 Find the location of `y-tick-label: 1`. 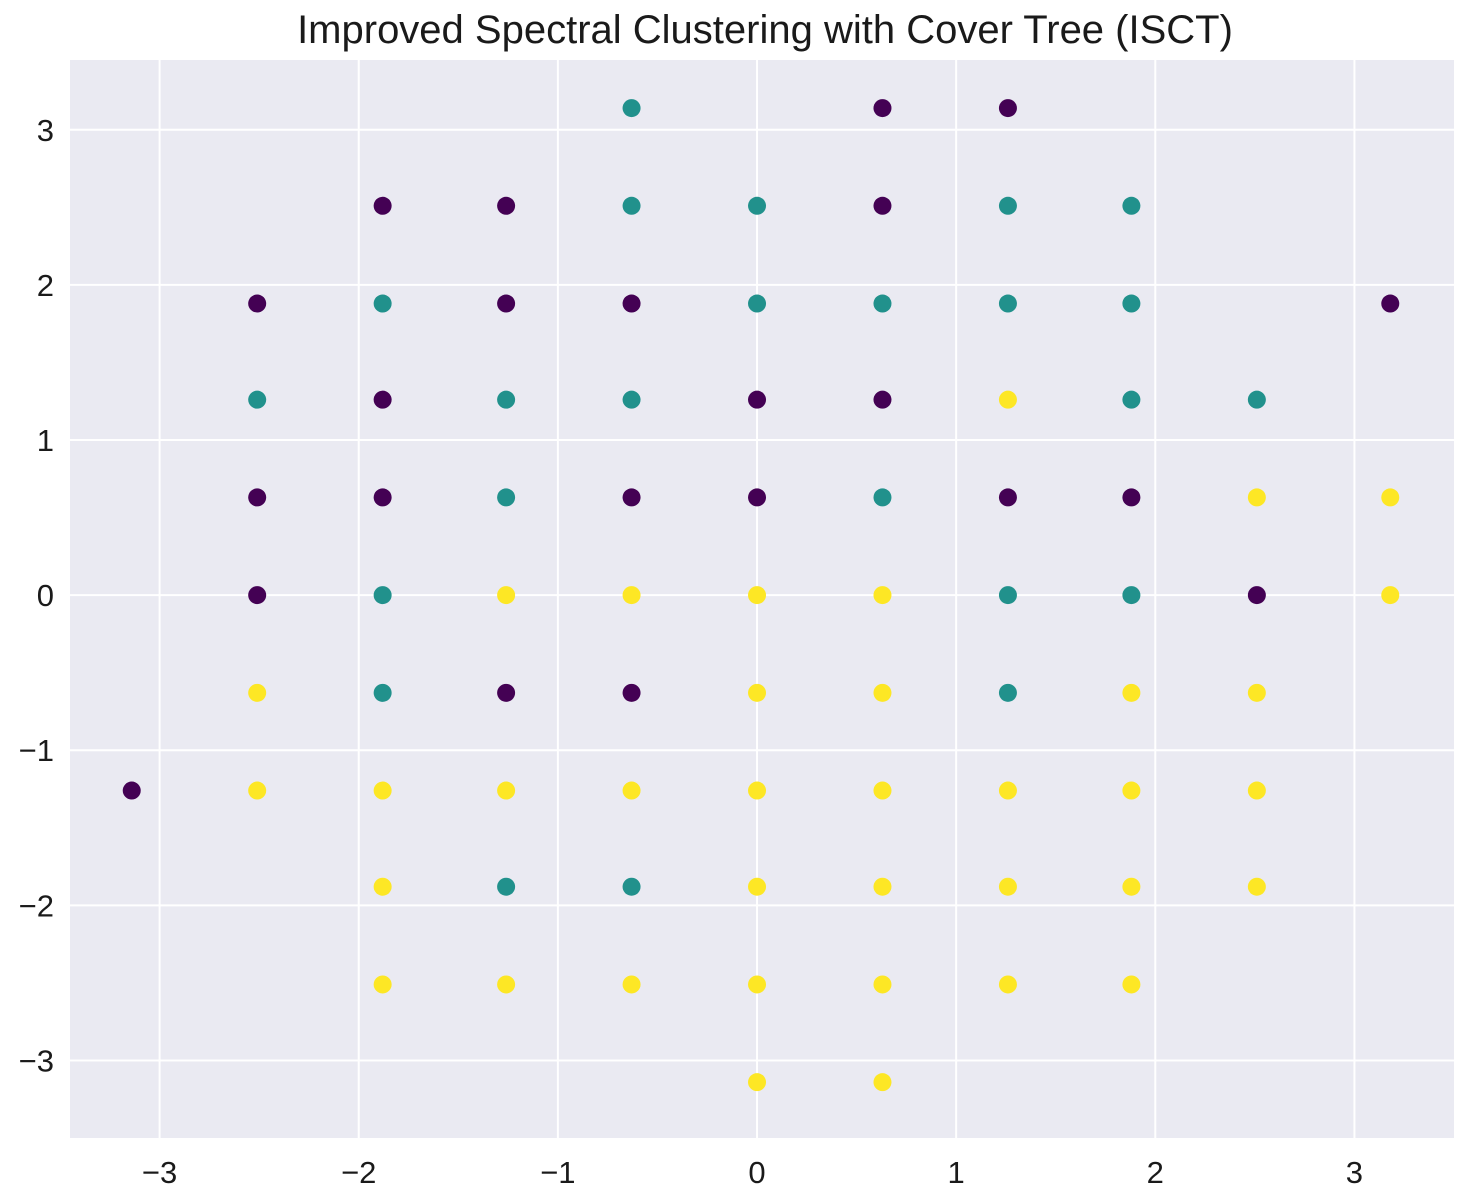

y-tick-label: 1 is located at coordinates (45, 440).